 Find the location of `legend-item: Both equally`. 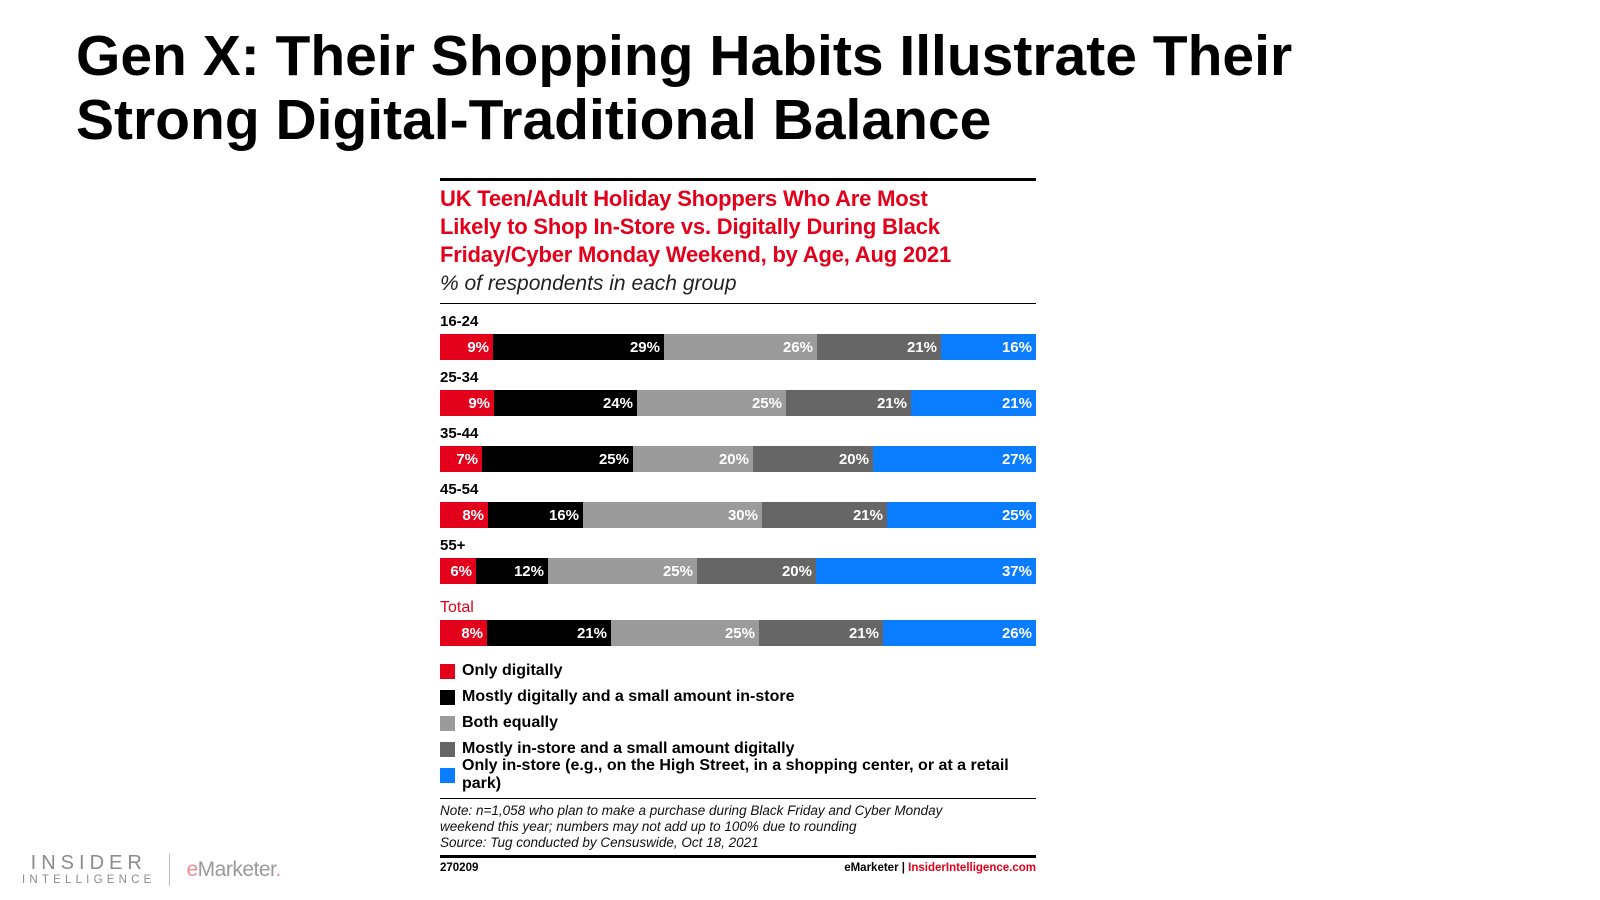

legend-item: Both equally is located at coordinates (738, 723).